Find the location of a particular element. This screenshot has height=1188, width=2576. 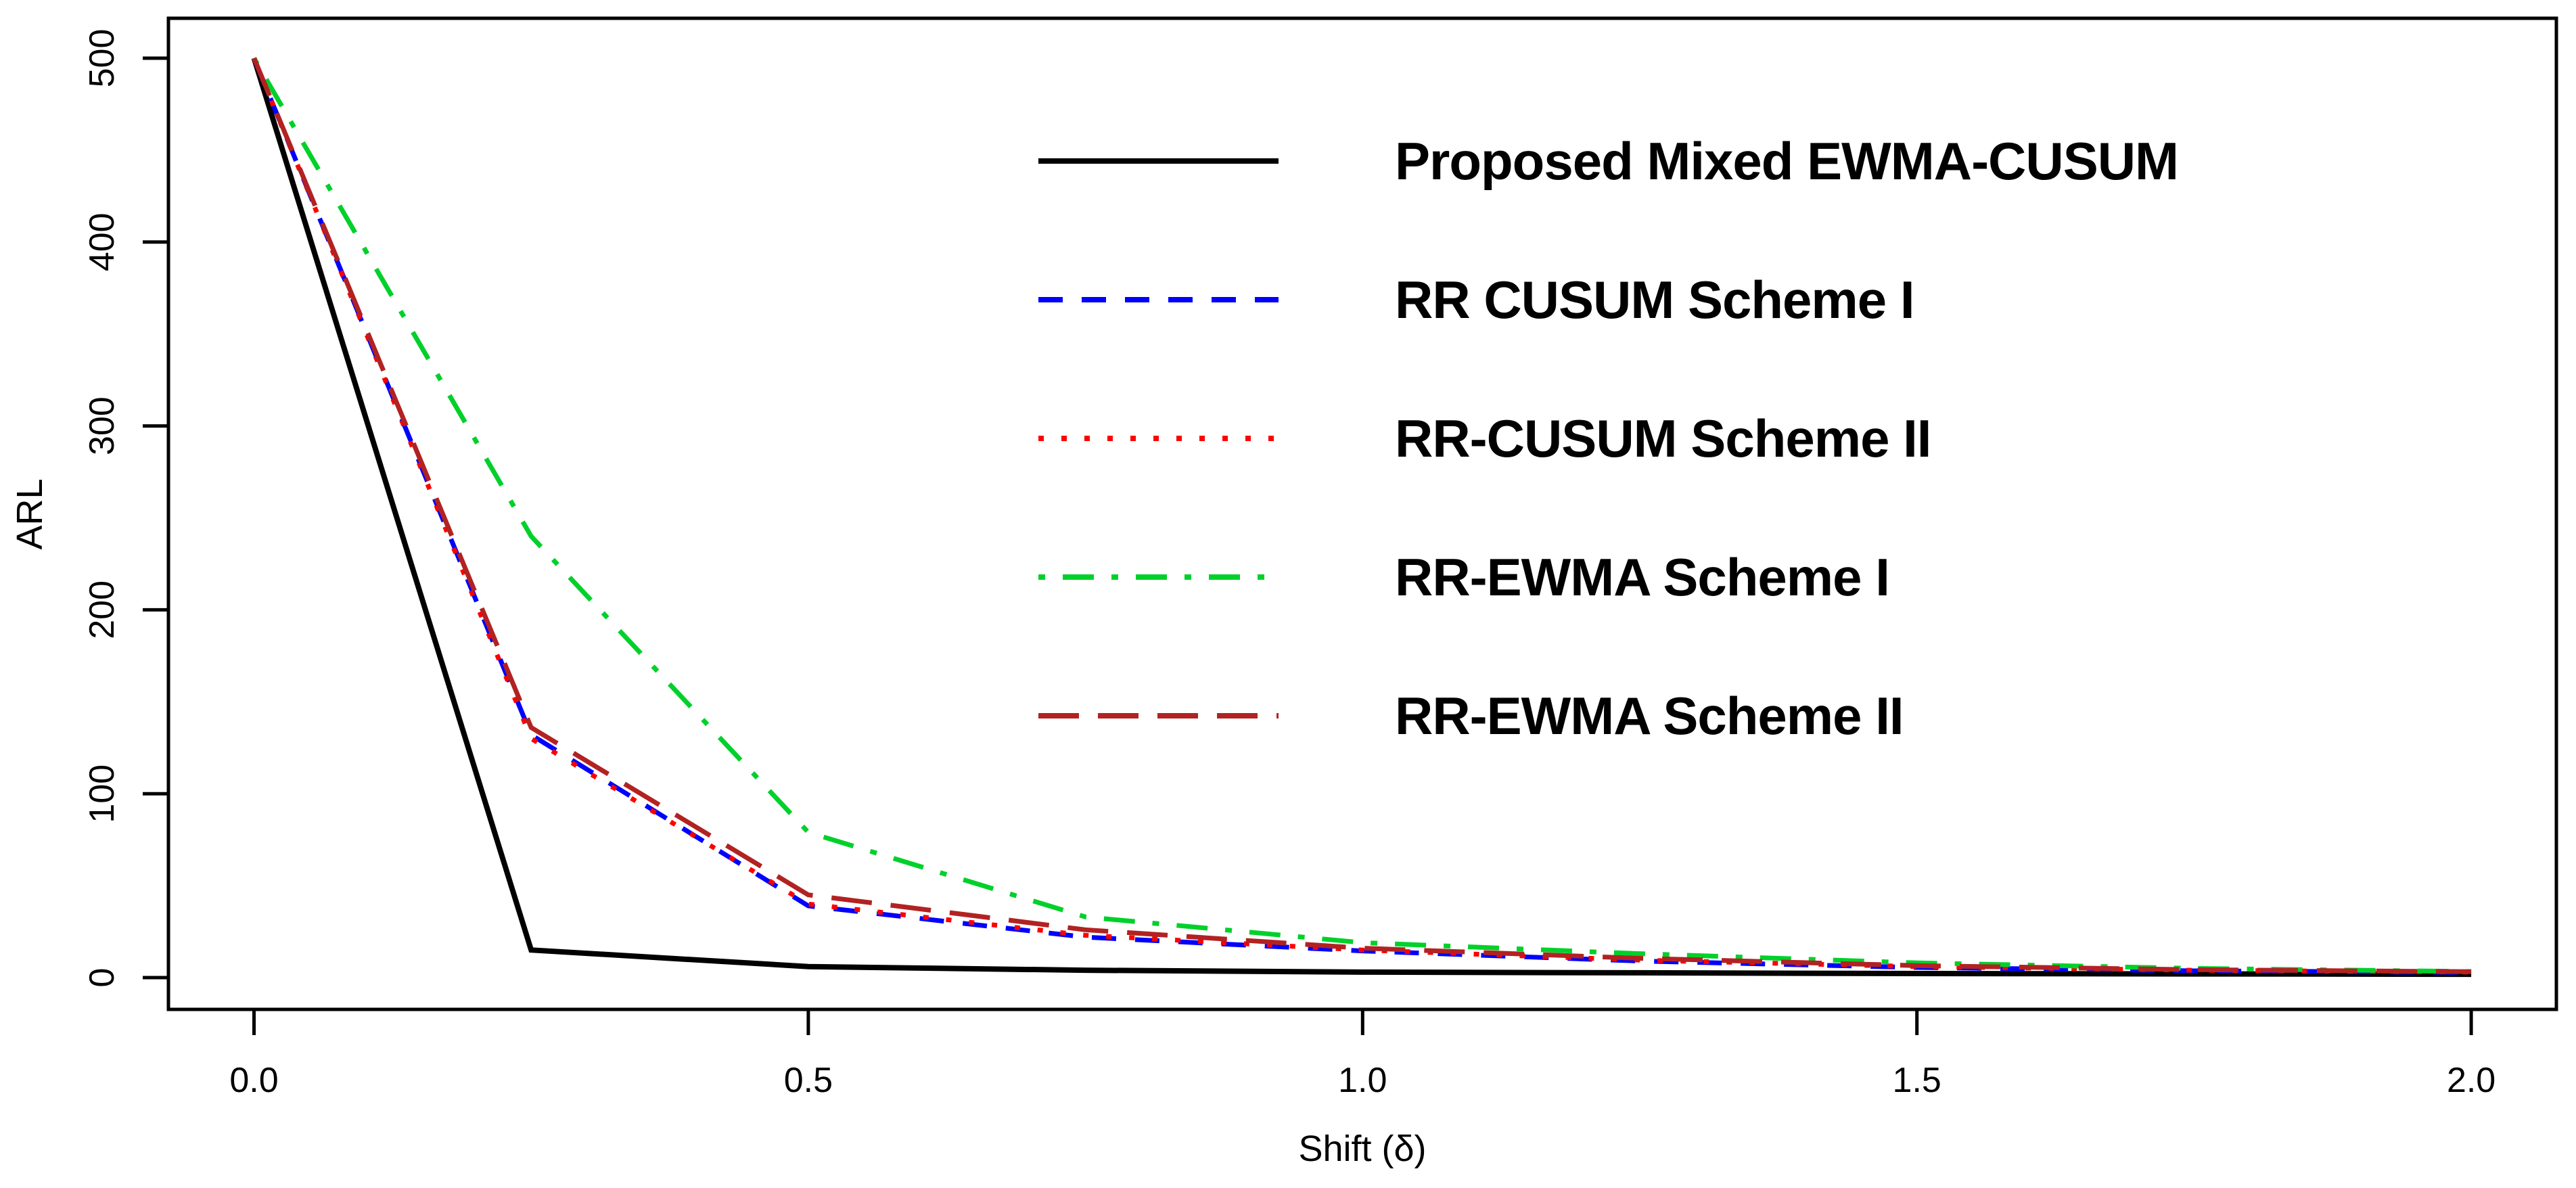

legend-entry: RR CUSUM Scheme I is located at coordinates (1476, 299).